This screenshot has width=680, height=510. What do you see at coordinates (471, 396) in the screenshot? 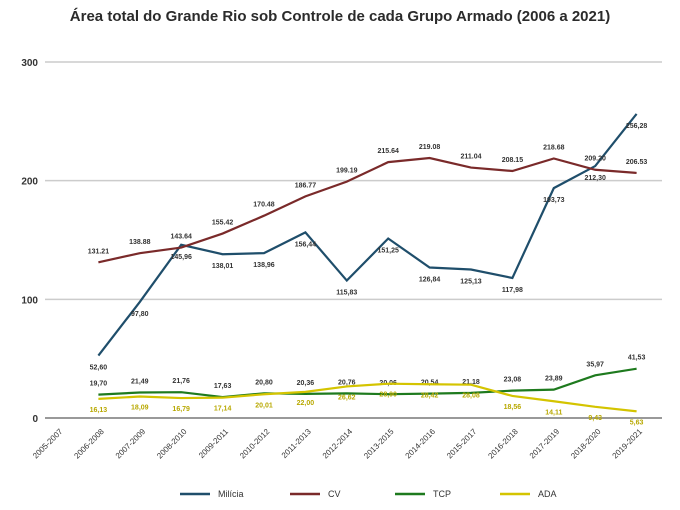
I see `data-label: 28,08` at bounding box center [471, 396].